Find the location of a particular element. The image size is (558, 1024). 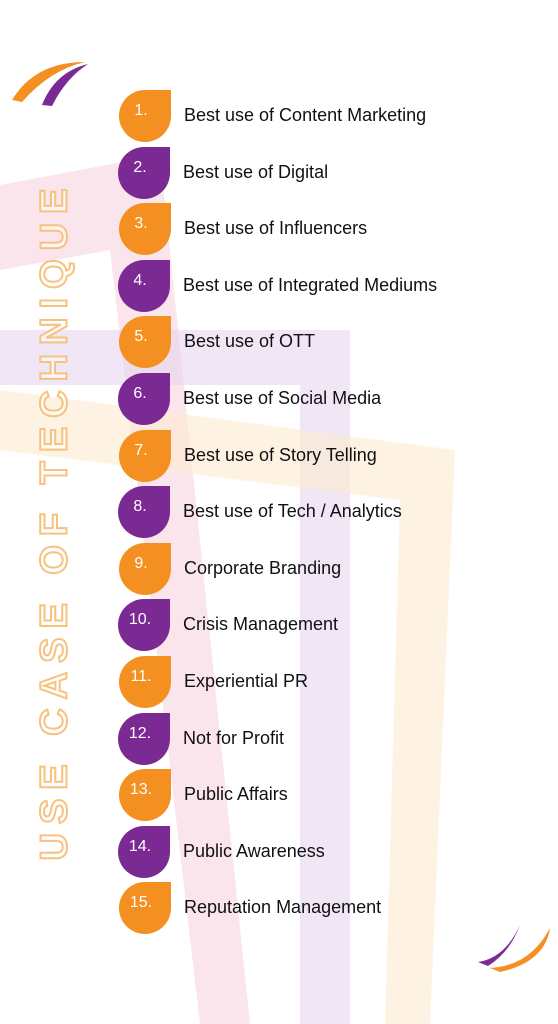

item-label: Public Affairs is located at coordinates (236, 794).